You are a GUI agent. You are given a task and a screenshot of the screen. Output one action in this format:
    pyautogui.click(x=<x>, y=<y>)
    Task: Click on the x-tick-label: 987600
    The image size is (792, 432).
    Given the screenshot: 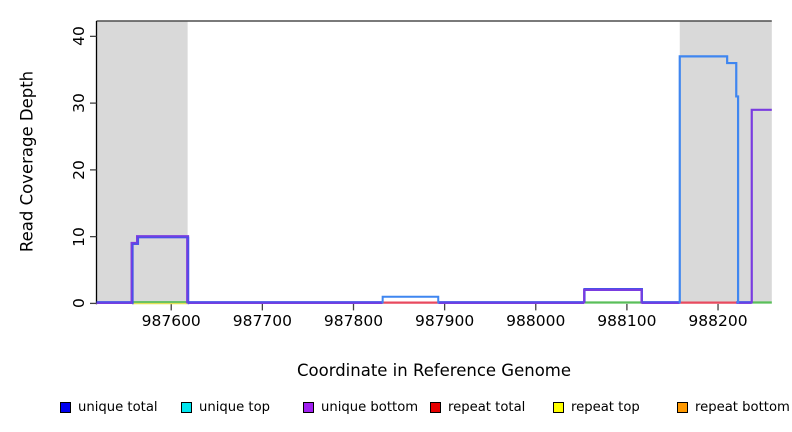 What is the action you would take?
    pyautogui.click(x=171, y=321)
    